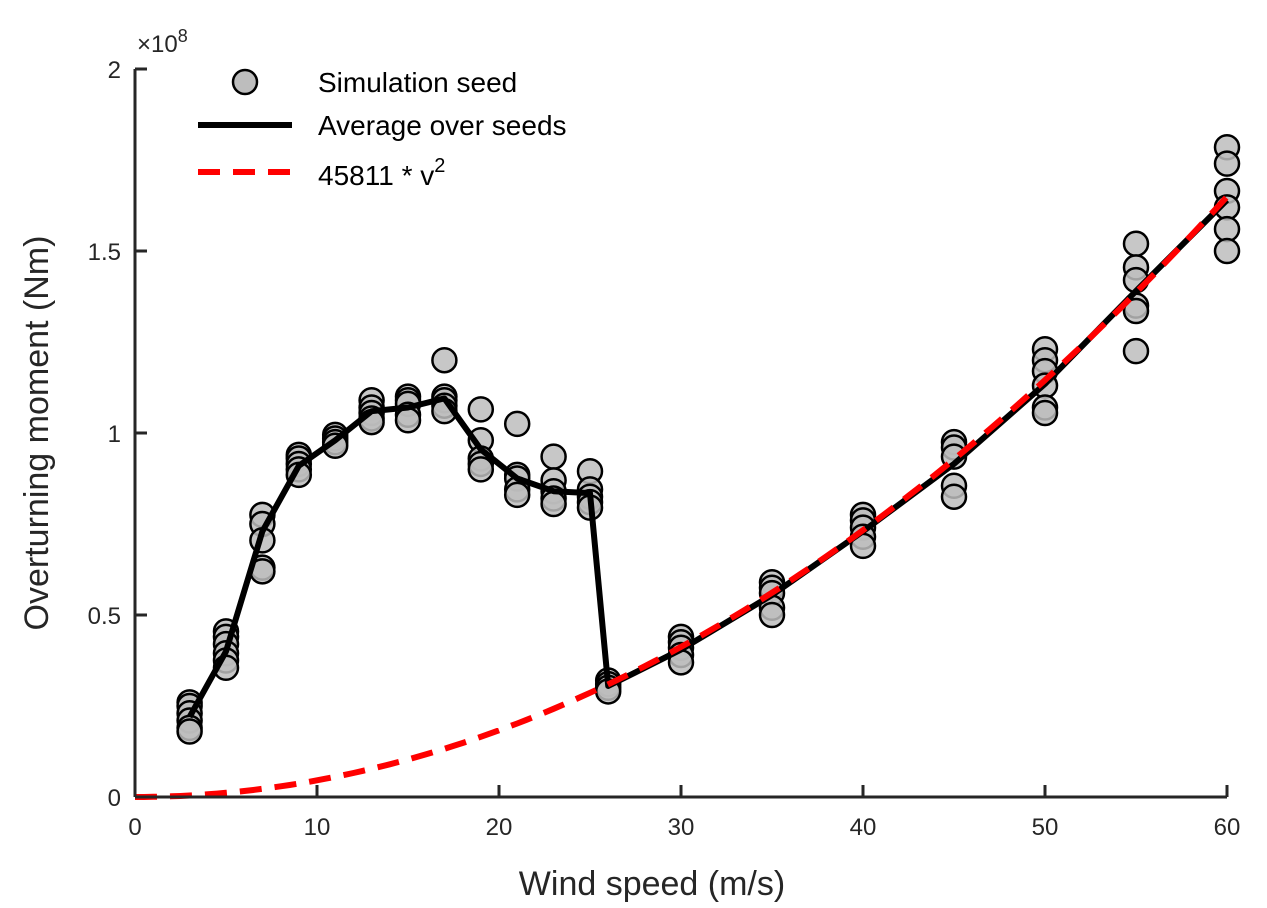 The image size is (1267, 908). I want to click on x-tick-label: 50, so click(1045, 827).